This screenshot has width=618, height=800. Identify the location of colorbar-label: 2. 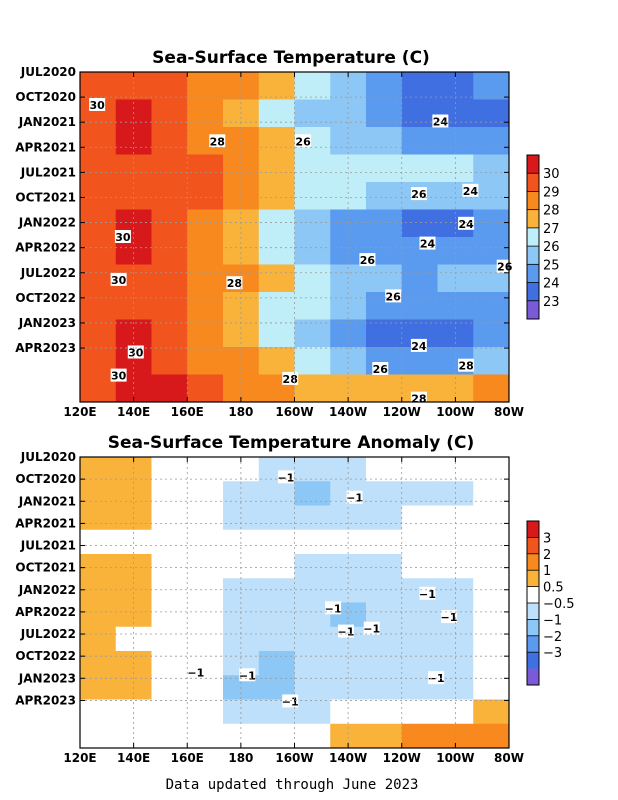
(547, 555).